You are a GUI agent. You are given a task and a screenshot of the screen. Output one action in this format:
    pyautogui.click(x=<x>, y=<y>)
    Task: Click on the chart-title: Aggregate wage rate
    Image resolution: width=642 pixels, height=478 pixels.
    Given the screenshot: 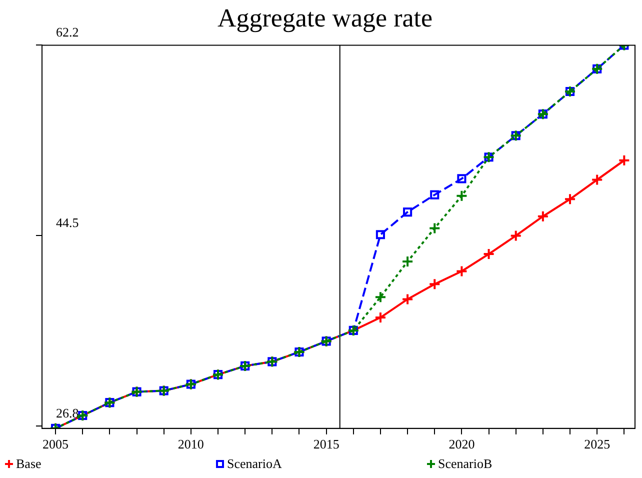 What is the action you would take?
    pyautogui.click(x=325, y=17)
    